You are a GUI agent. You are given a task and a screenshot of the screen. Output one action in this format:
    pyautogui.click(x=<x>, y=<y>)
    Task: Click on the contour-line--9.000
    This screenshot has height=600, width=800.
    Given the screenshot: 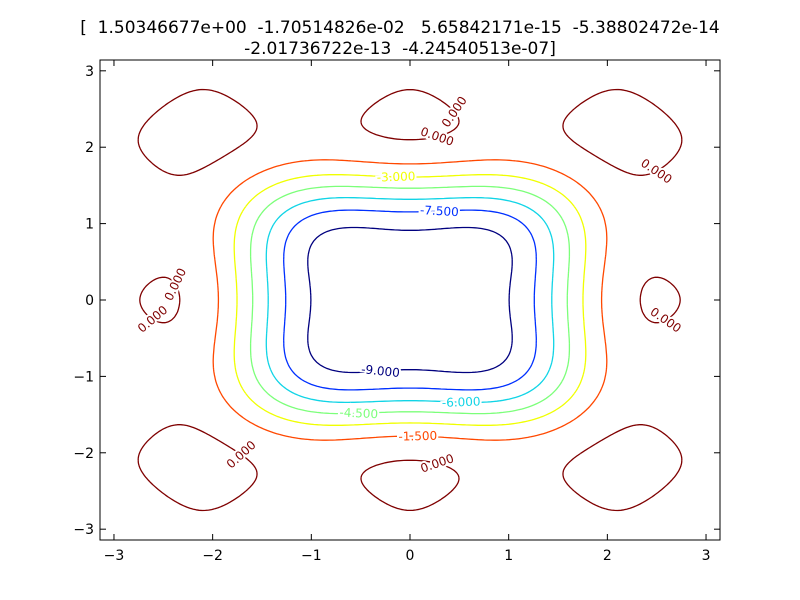 What is the action you would take?
    pyautogui.click(x=410, y=300)
    